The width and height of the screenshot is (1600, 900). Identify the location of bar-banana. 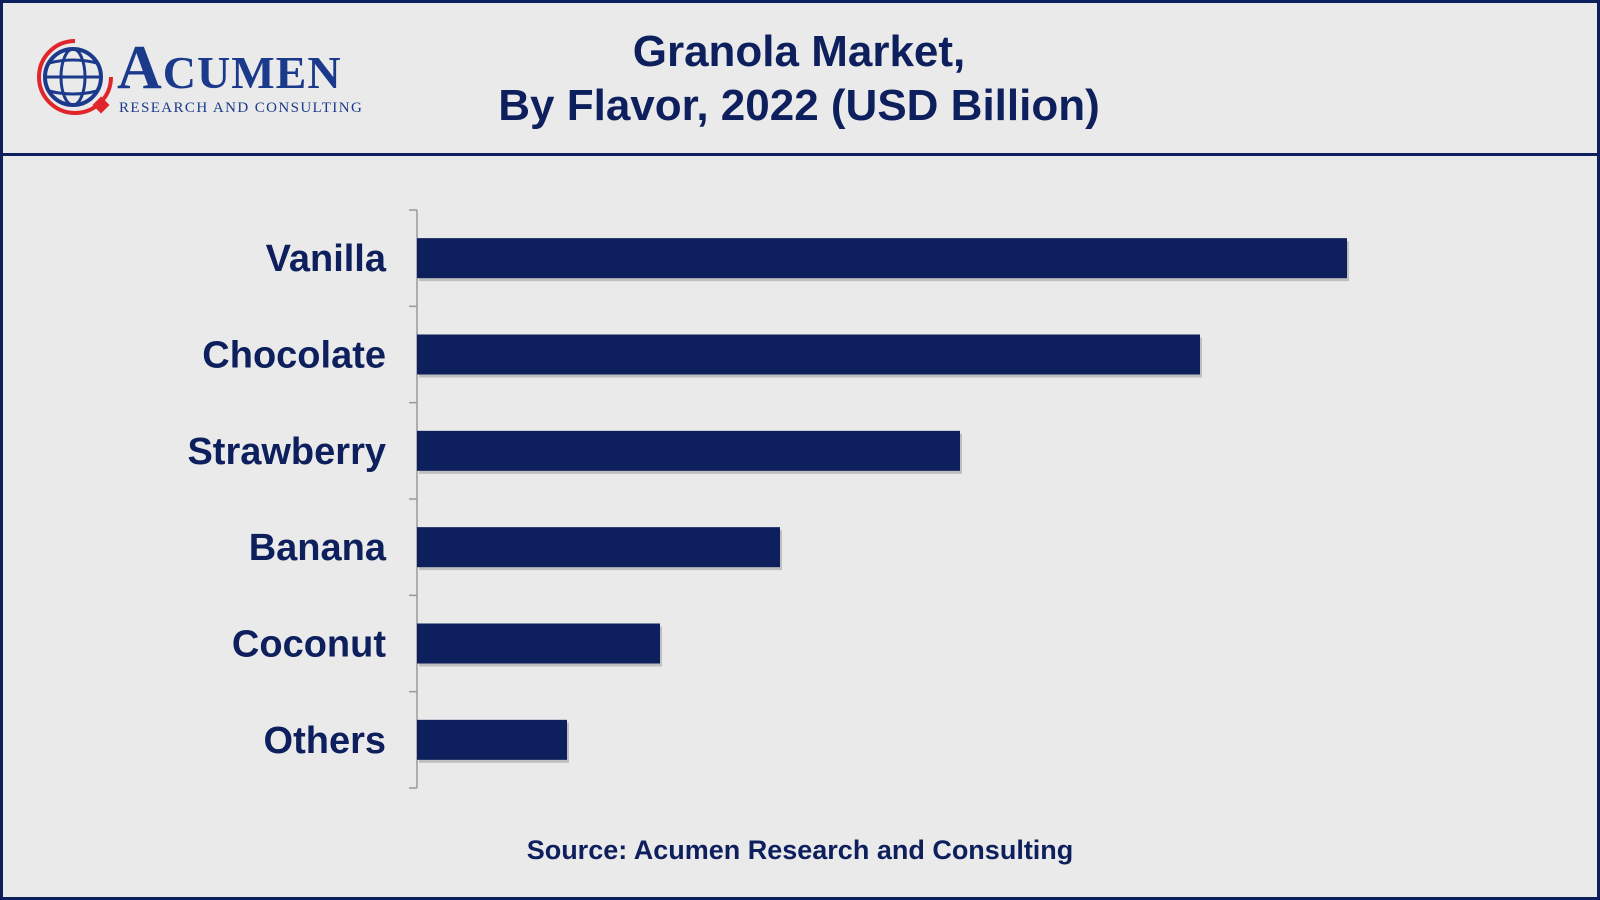
(598, 547).